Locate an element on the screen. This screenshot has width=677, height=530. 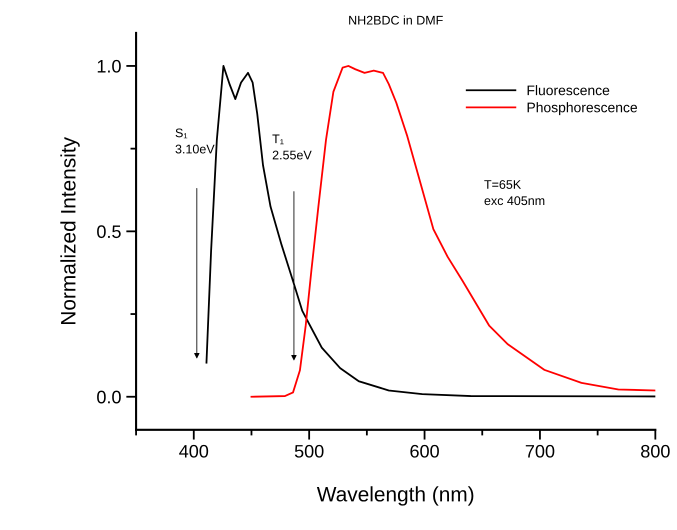
y-axis-title: Normalized Intensity is located at coordinates (70, 230).